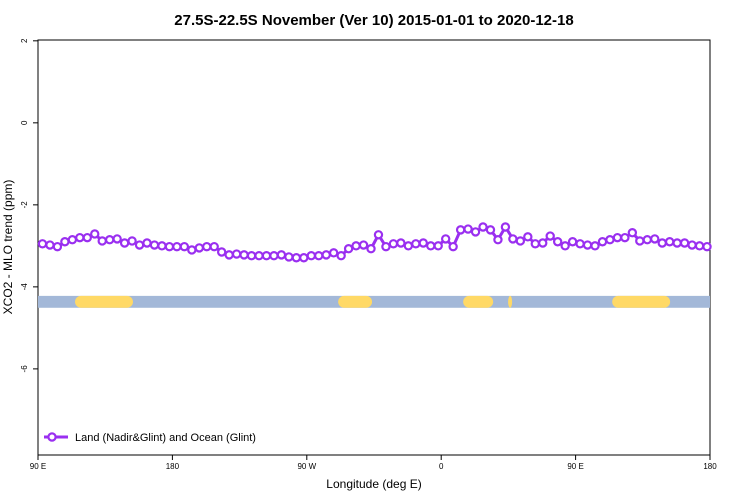 The image size is (750, 500). Describe the element at coordinates (374, 301) in the screenshot. I see `ocean-band` at that location.